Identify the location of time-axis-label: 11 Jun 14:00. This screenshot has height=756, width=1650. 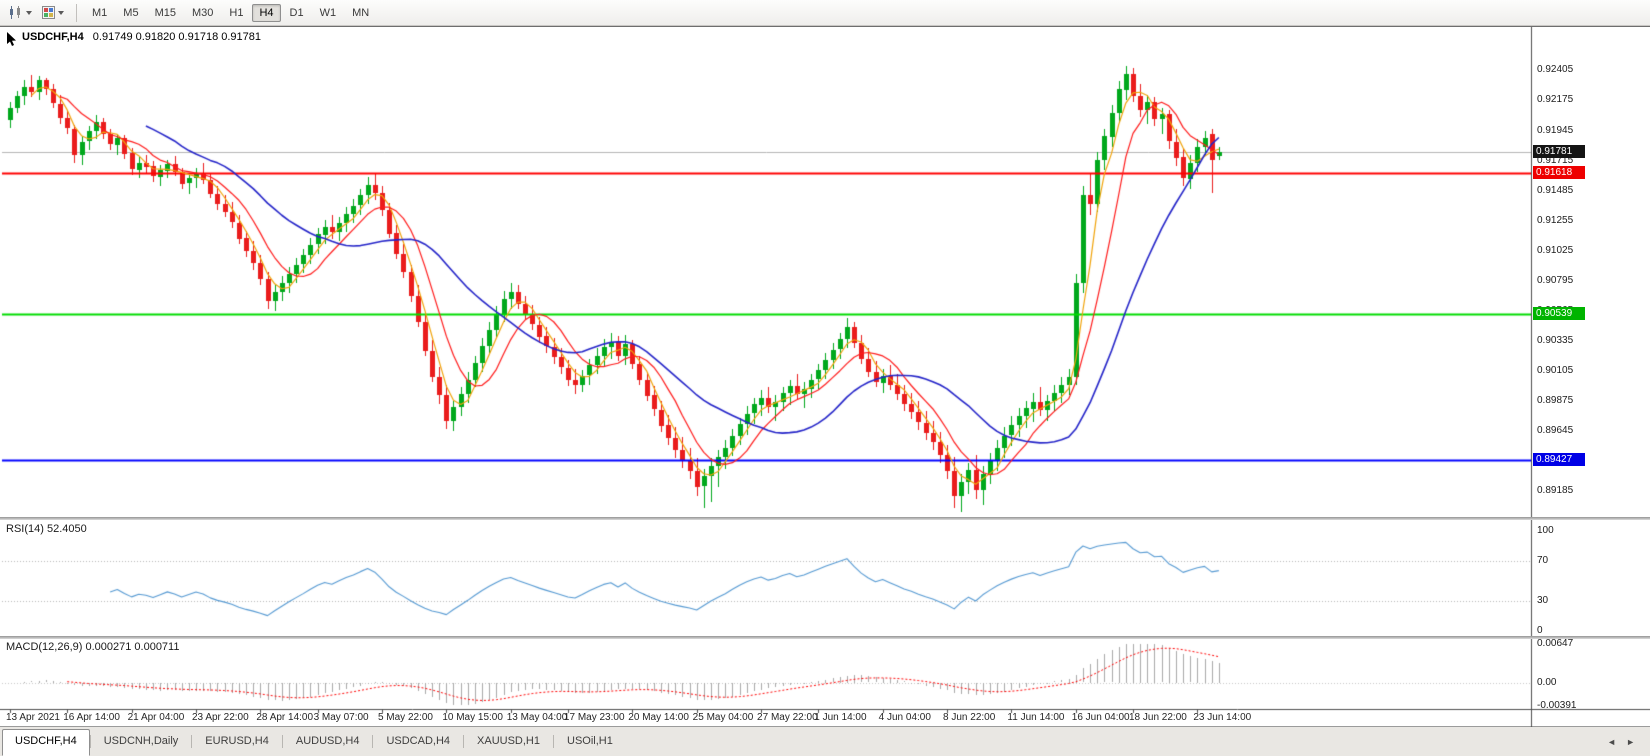
(1036, 717).